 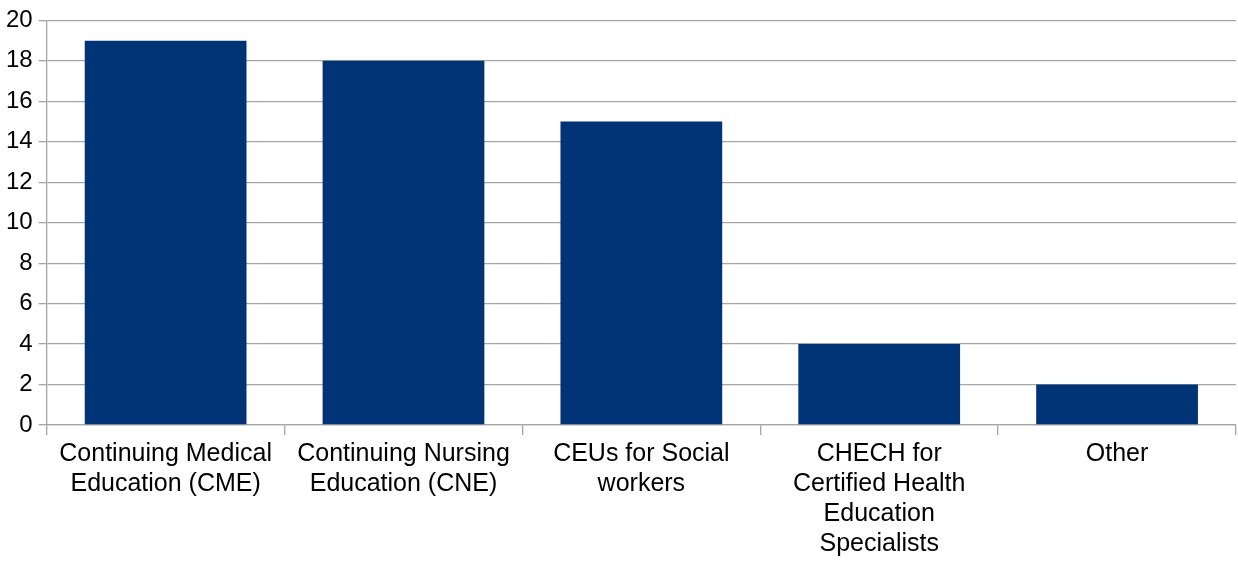 I want to click on y-tick-label: 20, so click(x=19, y=19).